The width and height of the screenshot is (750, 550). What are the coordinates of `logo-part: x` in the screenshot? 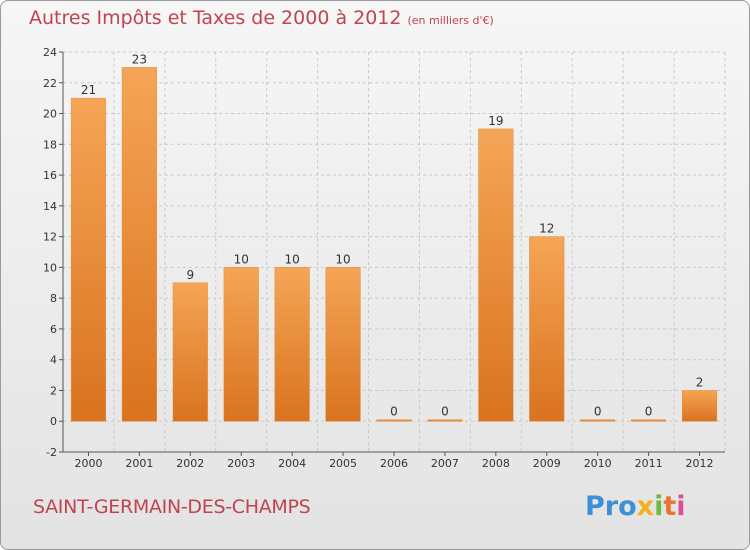 It's located at (645, 506).